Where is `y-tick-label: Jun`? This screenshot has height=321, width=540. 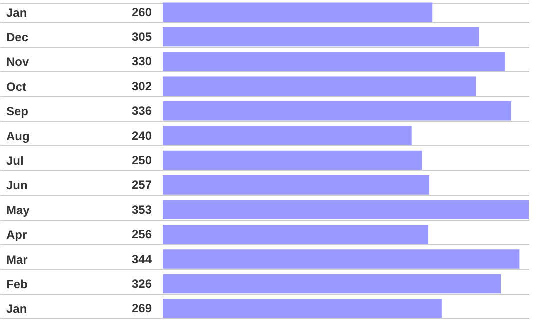
y-tick-label: Jun is located at coordinates (17, 185).